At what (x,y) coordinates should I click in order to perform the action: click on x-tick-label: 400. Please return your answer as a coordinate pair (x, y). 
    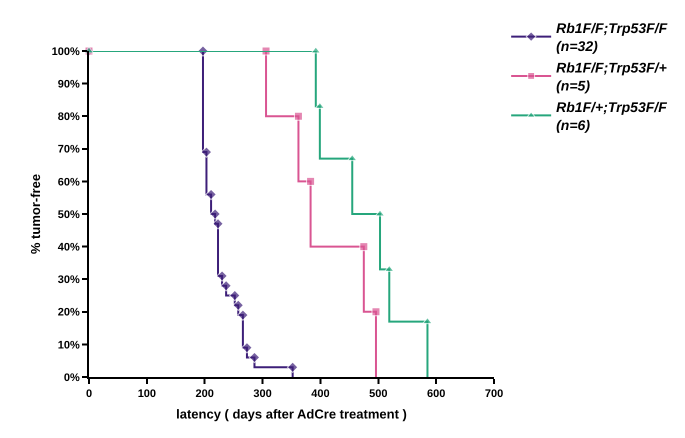
    Looking at the image, I should click on (320, 394).